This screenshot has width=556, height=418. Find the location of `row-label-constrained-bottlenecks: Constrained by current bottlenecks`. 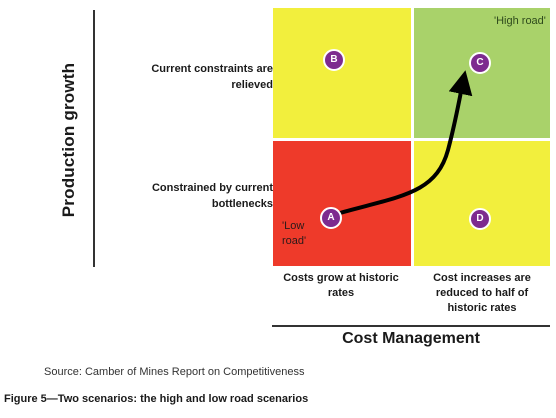

row-label-constrained-bottlenecks: Constrained by current bottlenecks is located at coordinates (212, 196).